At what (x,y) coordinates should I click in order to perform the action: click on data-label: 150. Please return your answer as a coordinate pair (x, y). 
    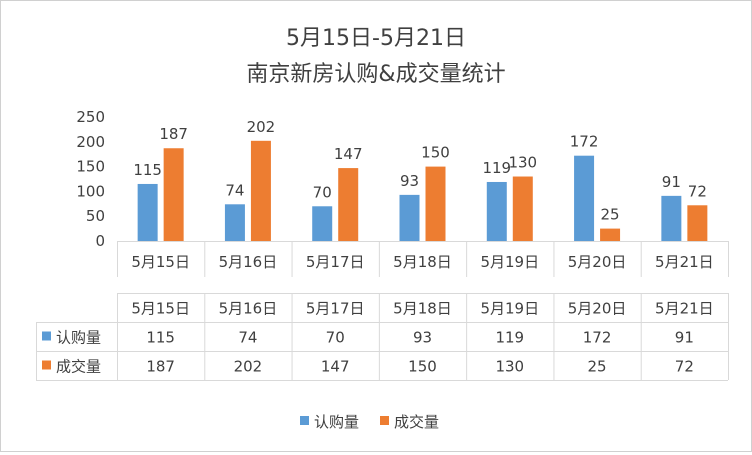
    Looking at the image, I should click on (435, 153).